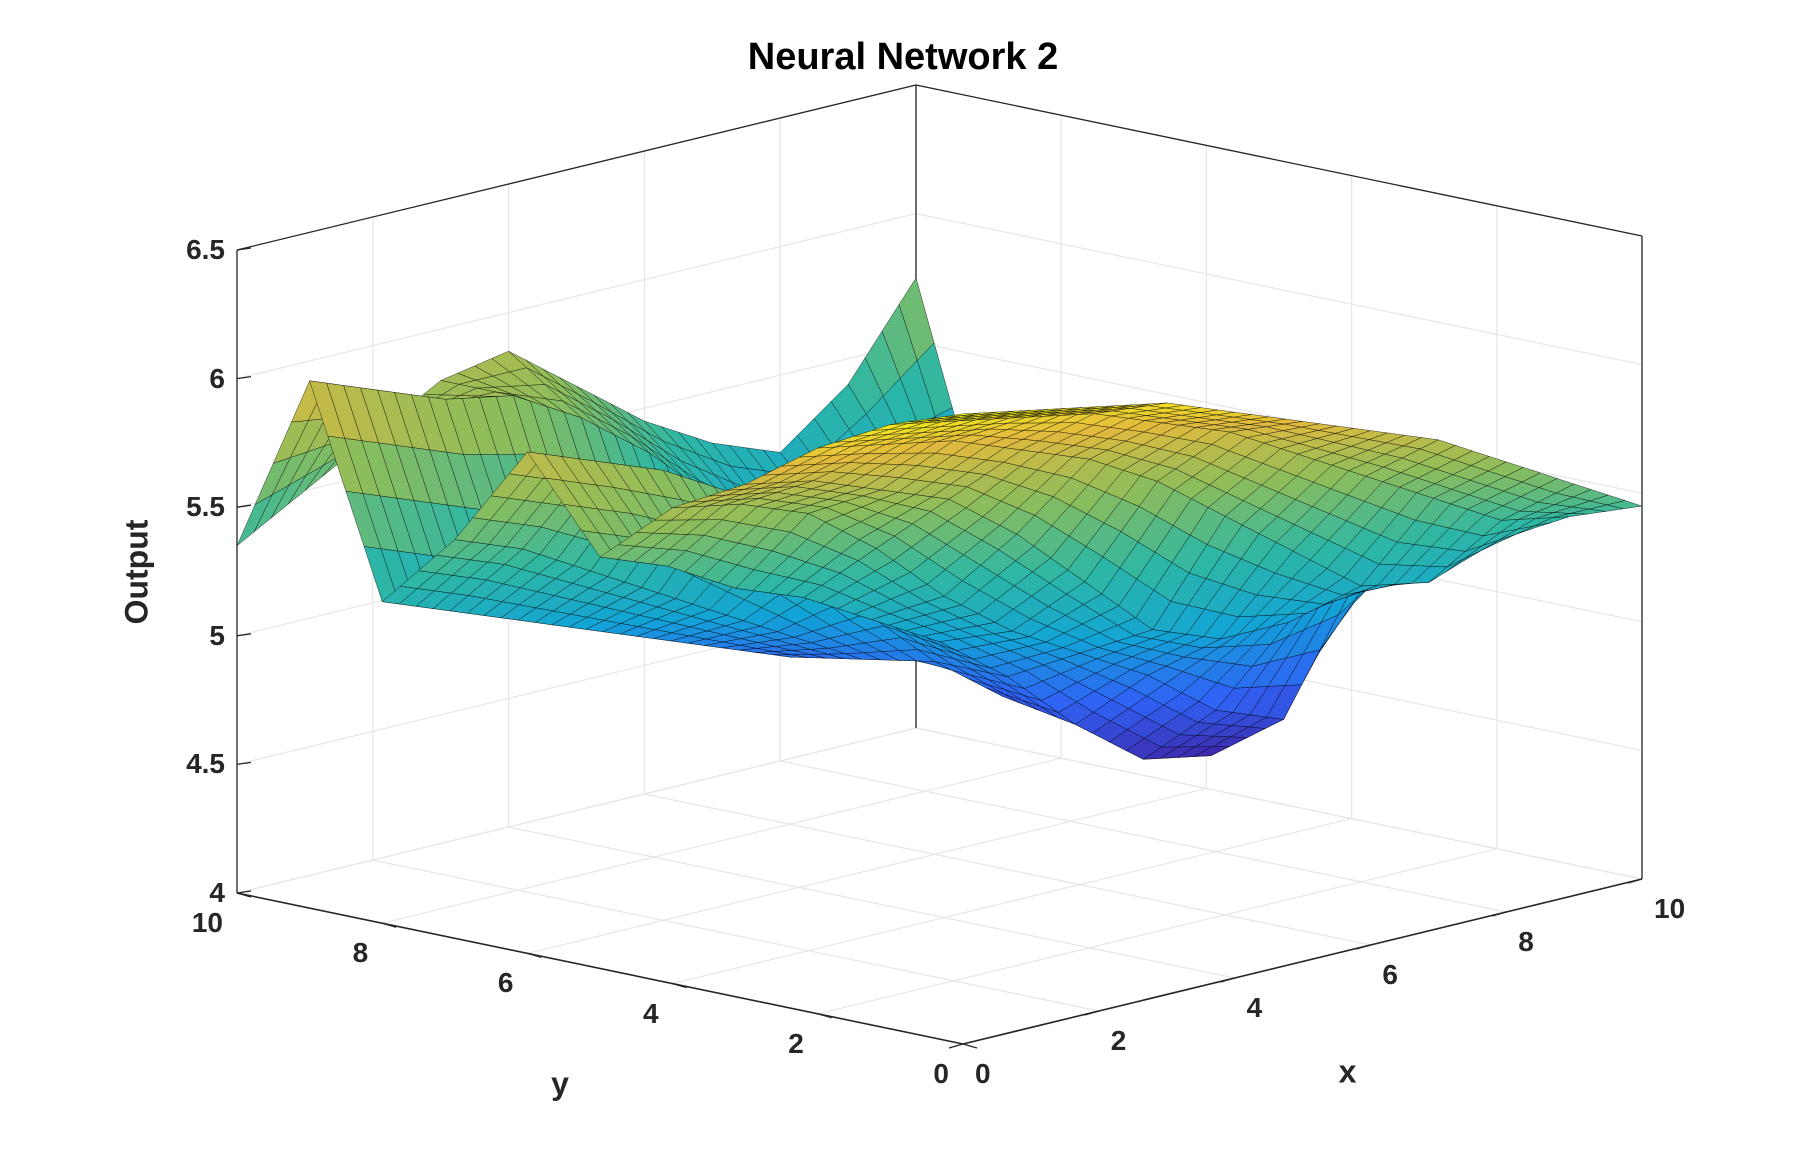 This screenshot has height=1164, width=1806. Describe the element at coordinates (903, 57) in the screenshot. I see `chart-title: Neural Network 2` at that location.